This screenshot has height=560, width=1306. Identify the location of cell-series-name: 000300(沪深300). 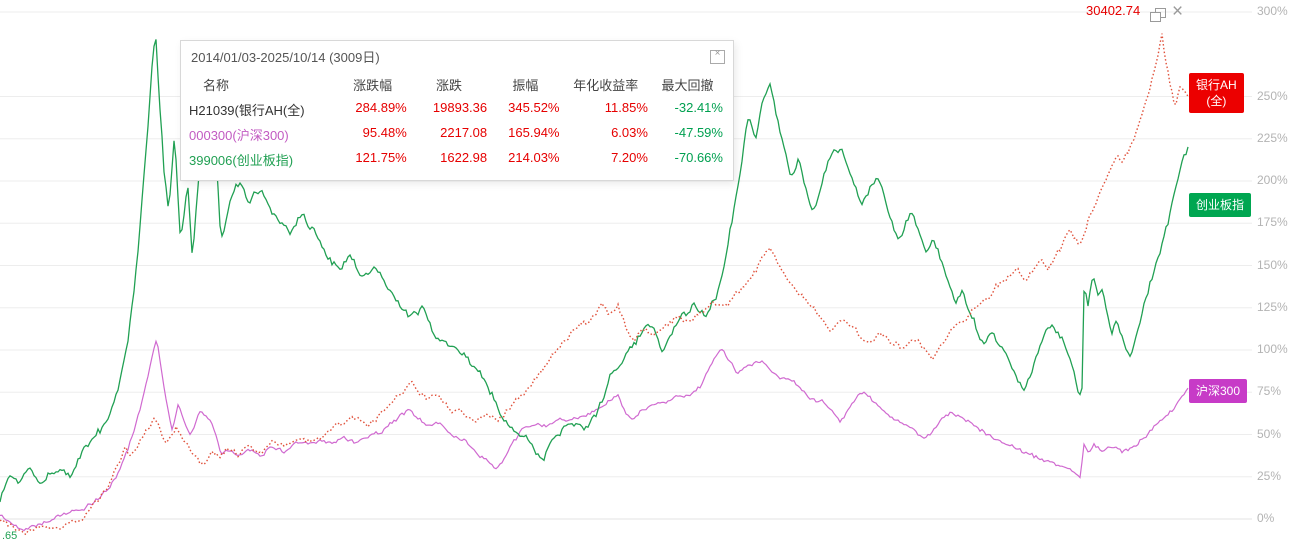
(239, 135).